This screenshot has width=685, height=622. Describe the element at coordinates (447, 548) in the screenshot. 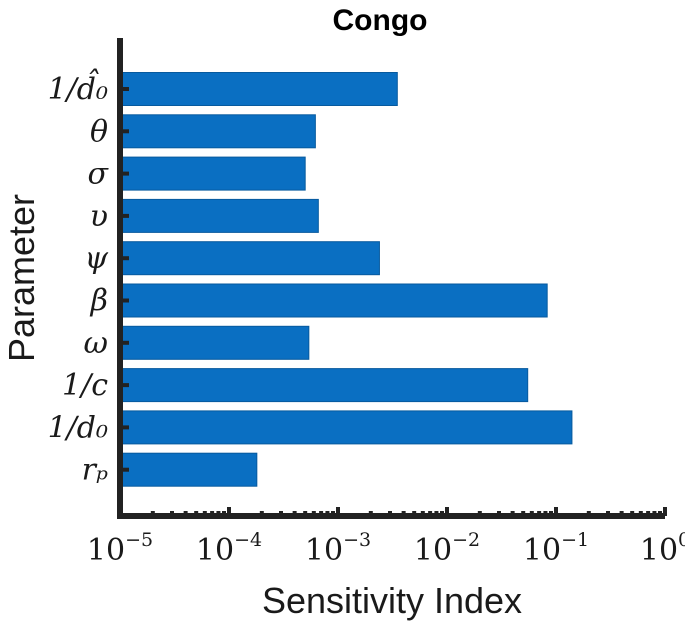

I see `x-tick-label: 10⁻²` at that location.